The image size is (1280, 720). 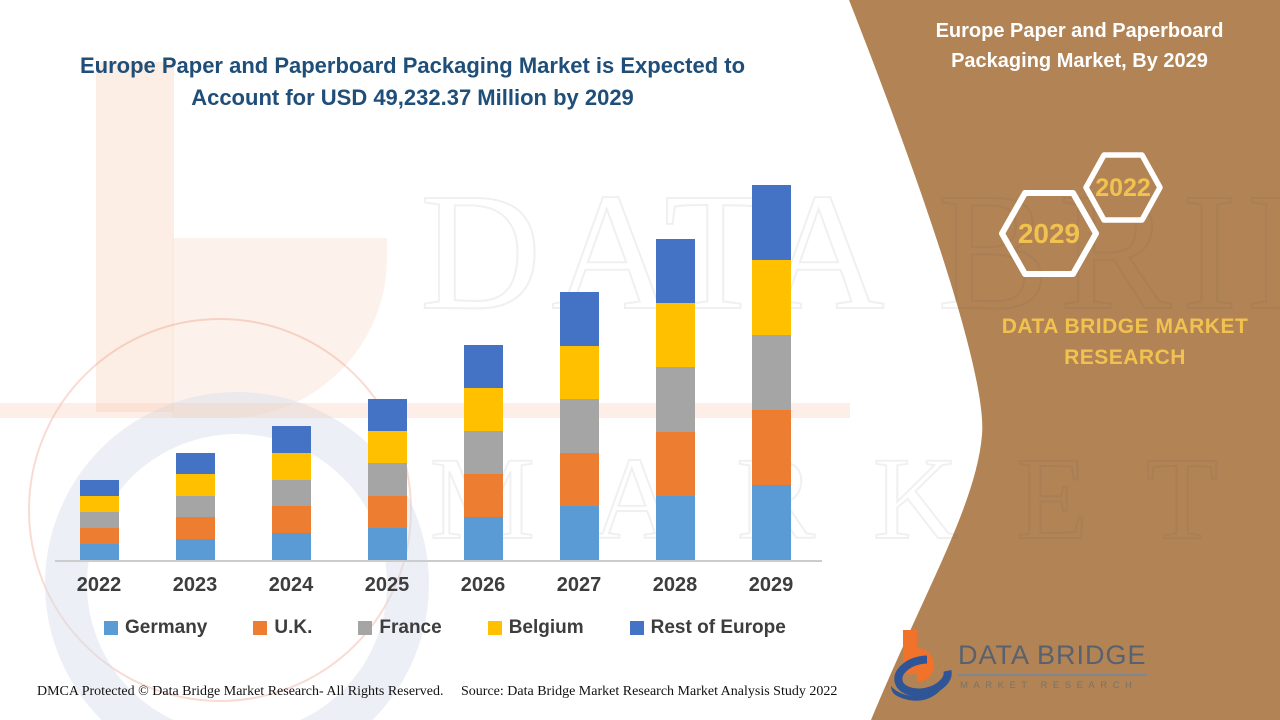 What do you see at coordinates (675, 335) in the screenshot?
I see `bar-segment-2028-belgium` at bounding box center [675, 335].